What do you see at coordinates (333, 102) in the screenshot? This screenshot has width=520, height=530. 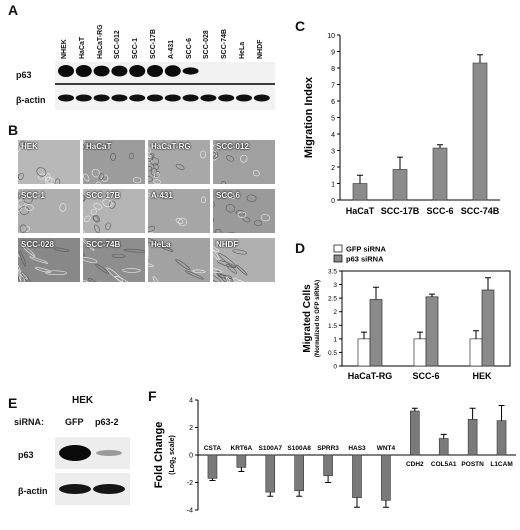 I see `y-tick-label: 6` at bounding box center [333, 102].